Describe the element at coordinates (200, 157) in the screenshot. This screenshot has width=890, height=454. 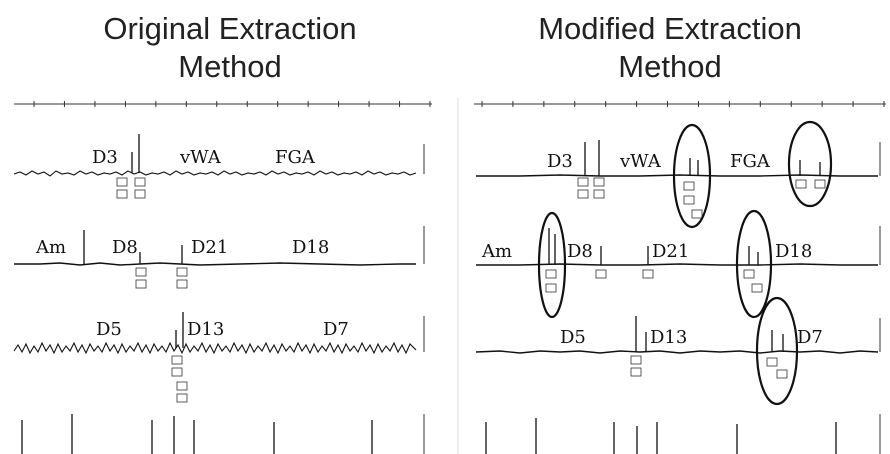
I see `left-locus-label: vWA` at that location.